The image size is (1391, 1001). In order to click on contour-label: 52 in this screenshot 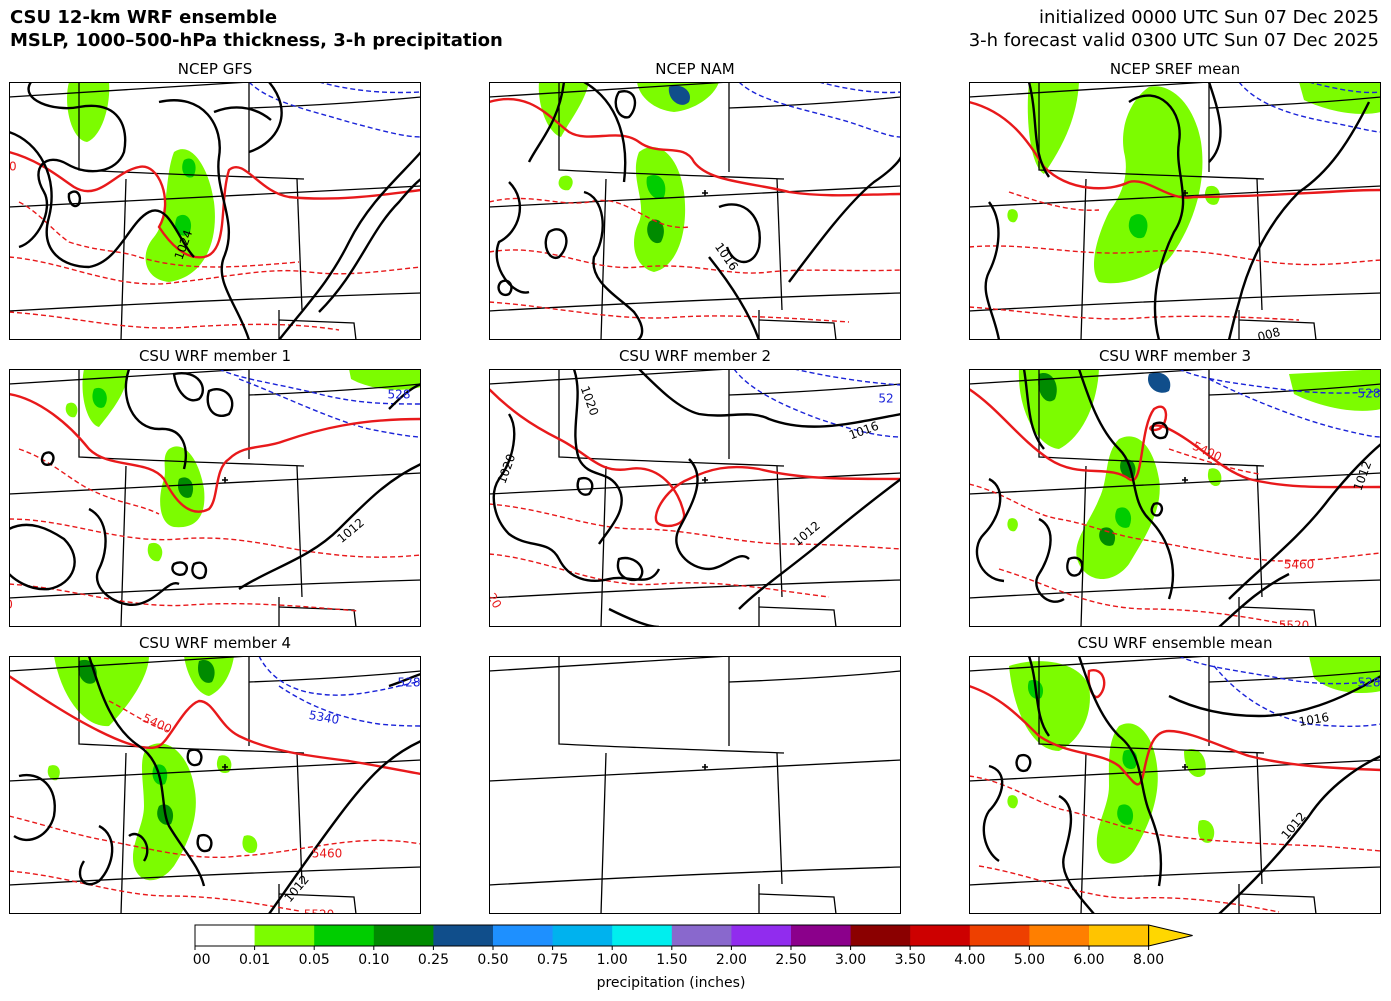, I will do `click(885, 399)`.